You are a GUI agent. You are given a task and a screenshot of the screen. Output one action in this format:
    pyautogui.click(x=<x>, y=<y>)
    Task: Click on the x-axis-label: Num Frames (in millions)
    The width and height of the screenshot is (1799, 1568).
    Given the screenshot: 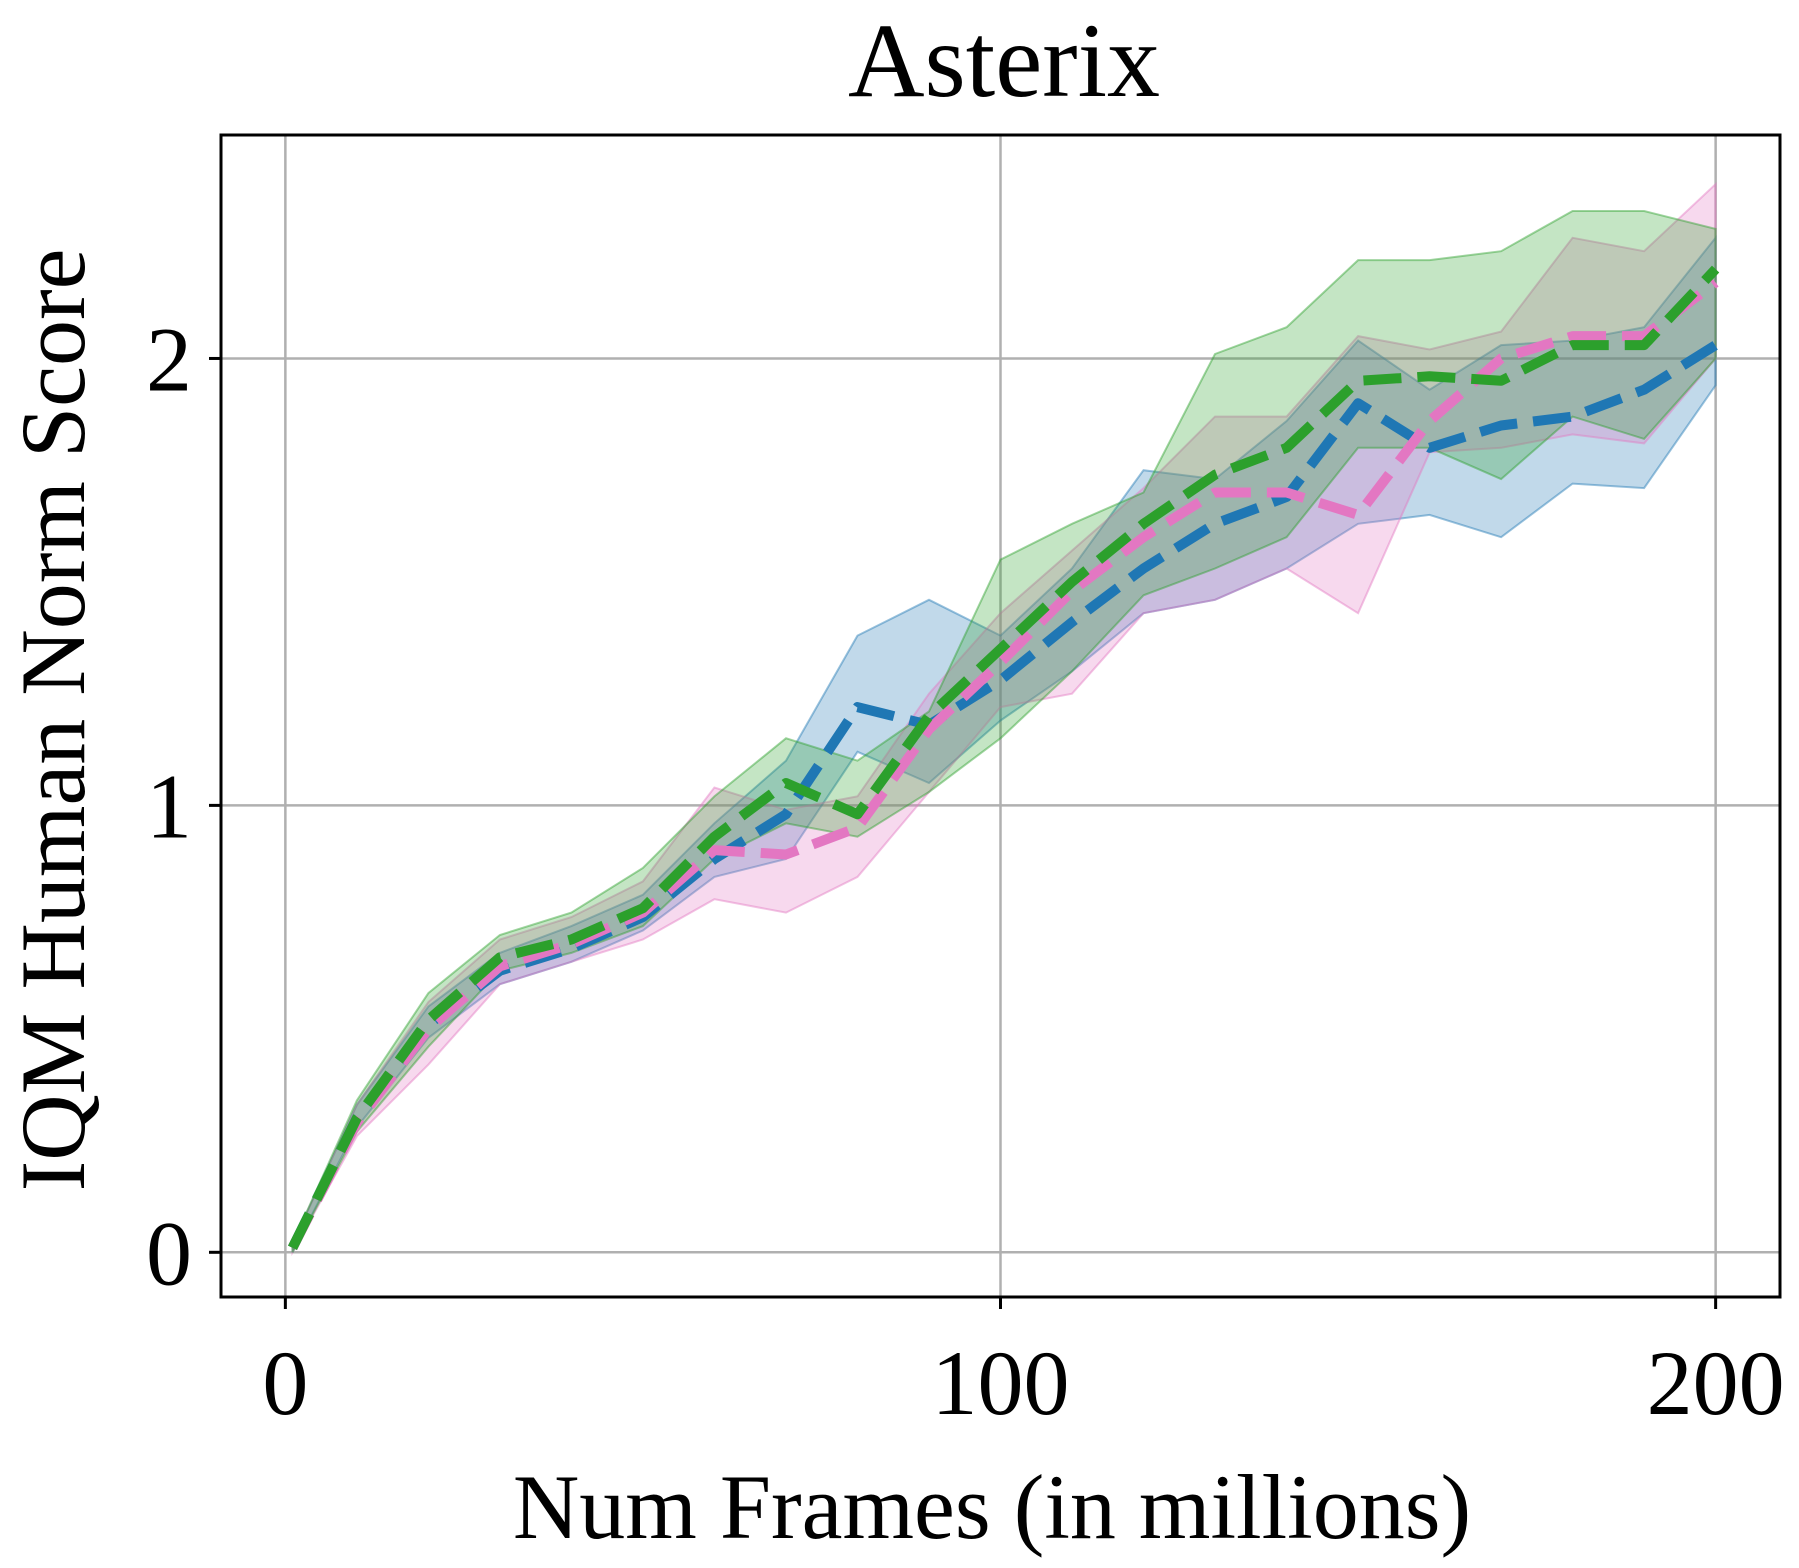 What is the action you would take?
    pyautogui.click(x=992, y=1507)
    